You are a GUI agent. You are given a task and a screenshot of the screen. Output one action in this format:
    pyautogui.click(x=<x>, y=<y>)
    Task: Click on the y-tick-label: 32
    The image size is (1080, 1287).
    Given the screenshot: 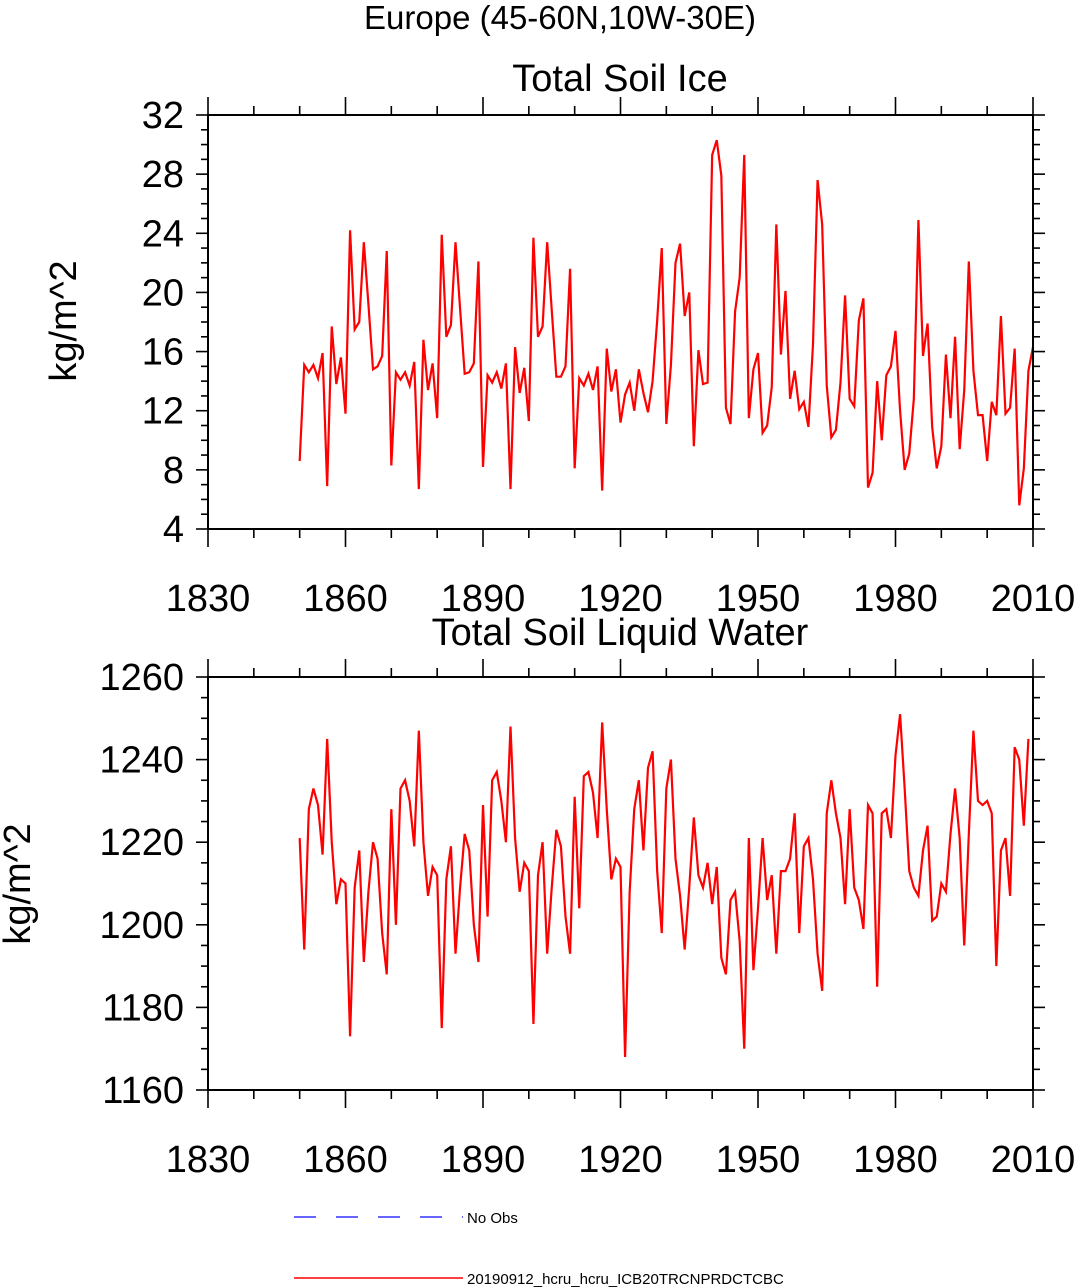 What is the action you would take?
    pyautogui.click(x=163, y=116)
    